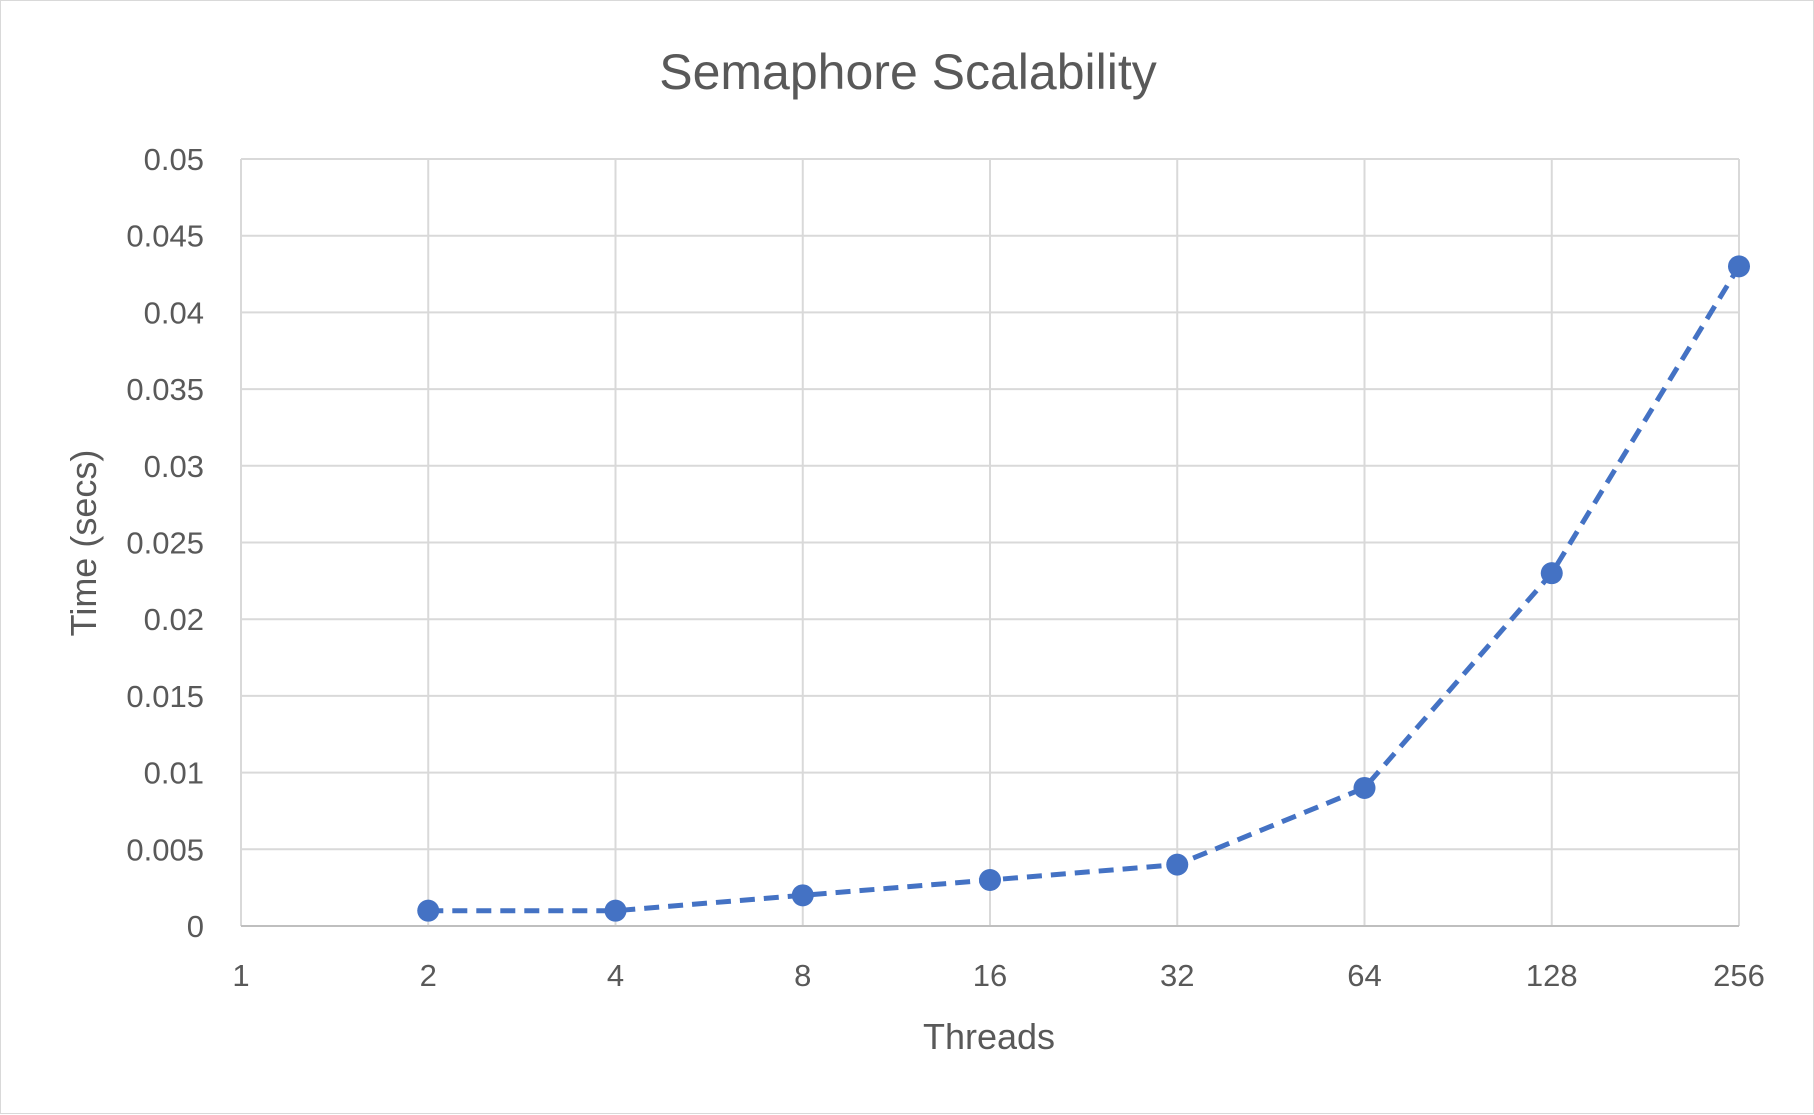 The height and width of the screenshot is (1115, 1814). Describe the element at coordinates (165, 696) in the screenshot. I see `y-tick-label: 0.015` at that location.